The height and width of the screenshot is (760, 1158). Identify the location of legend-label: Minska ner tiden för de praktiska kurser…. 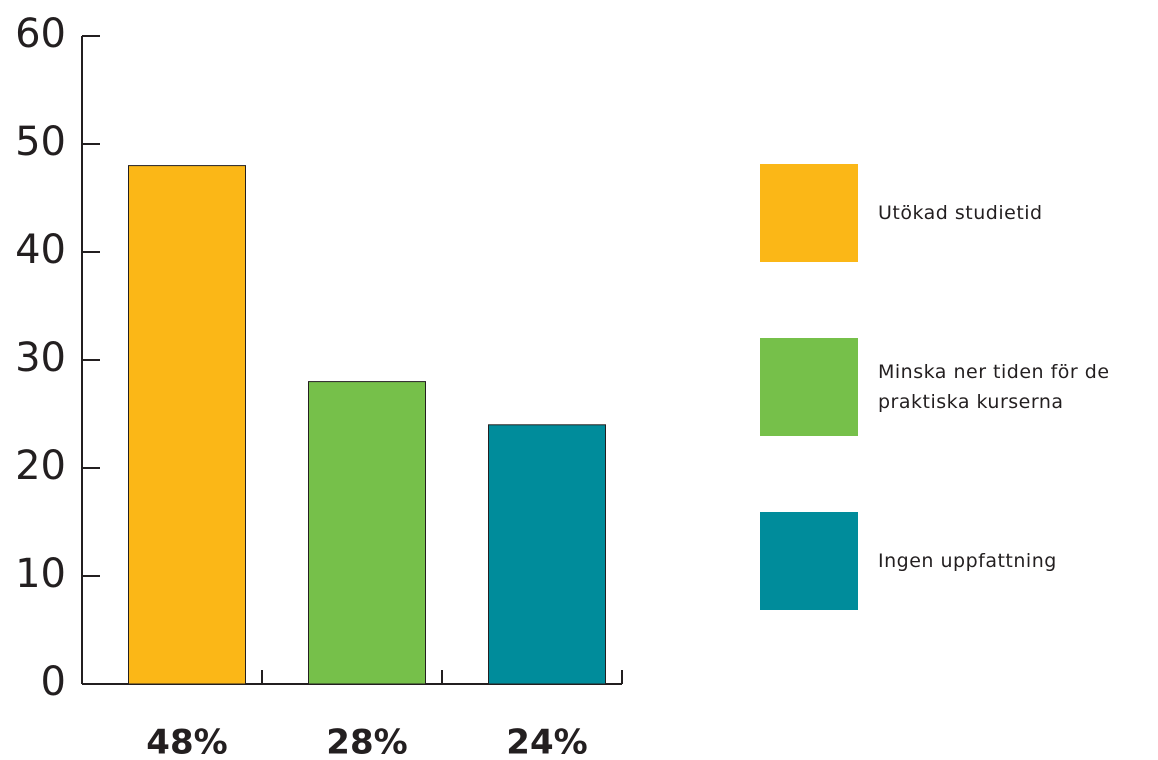
(994, 387).